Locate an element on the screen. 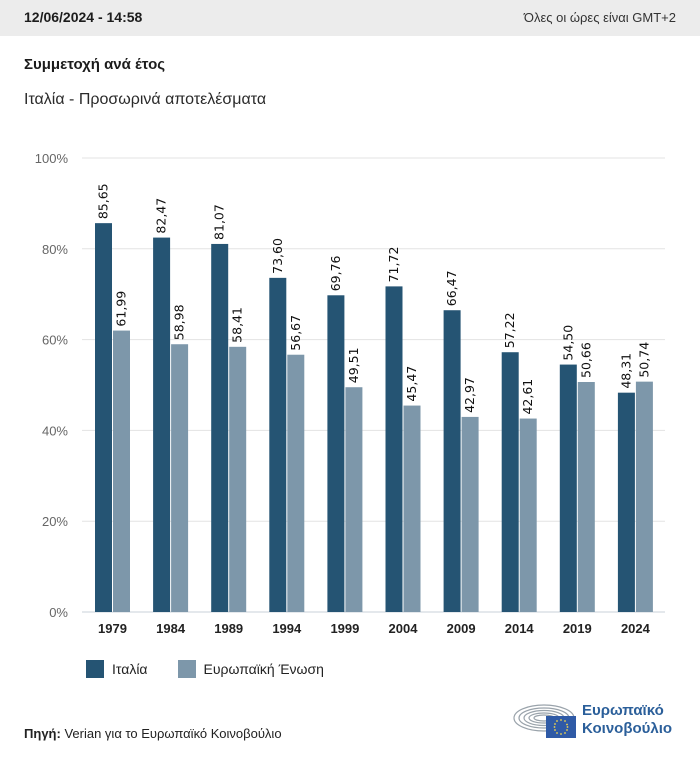 The width and height of the screenshot is (700, 760). legend-label-eu: Ευρωπαϊκή Ένωση is located at coordinates (263, 669).